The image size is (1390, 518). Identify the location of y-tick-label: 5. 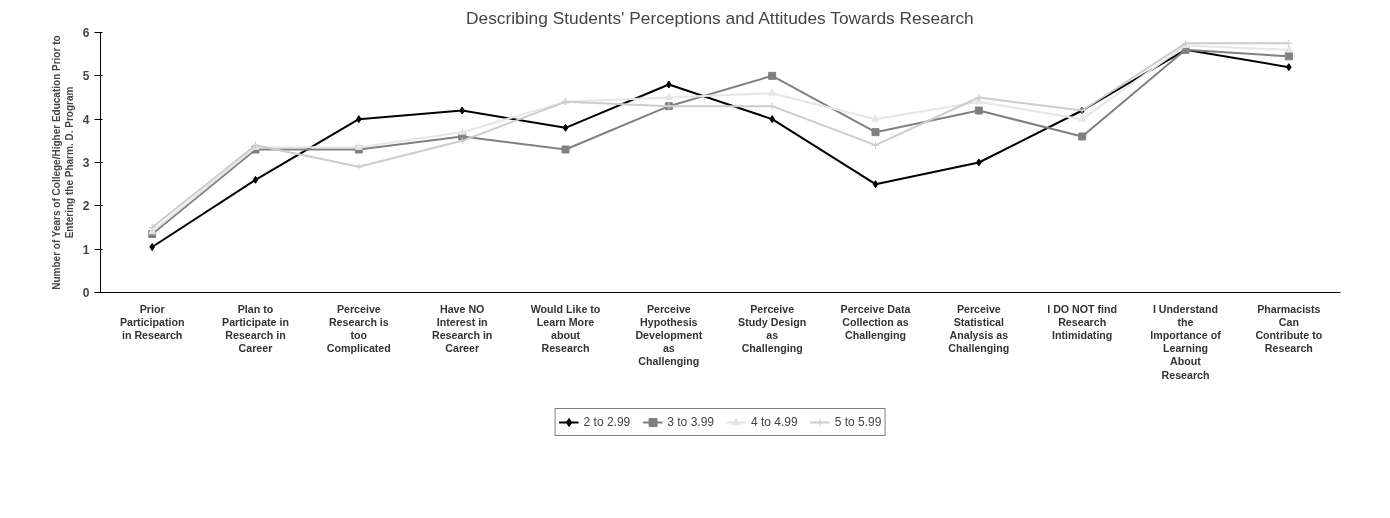
(86, 76).